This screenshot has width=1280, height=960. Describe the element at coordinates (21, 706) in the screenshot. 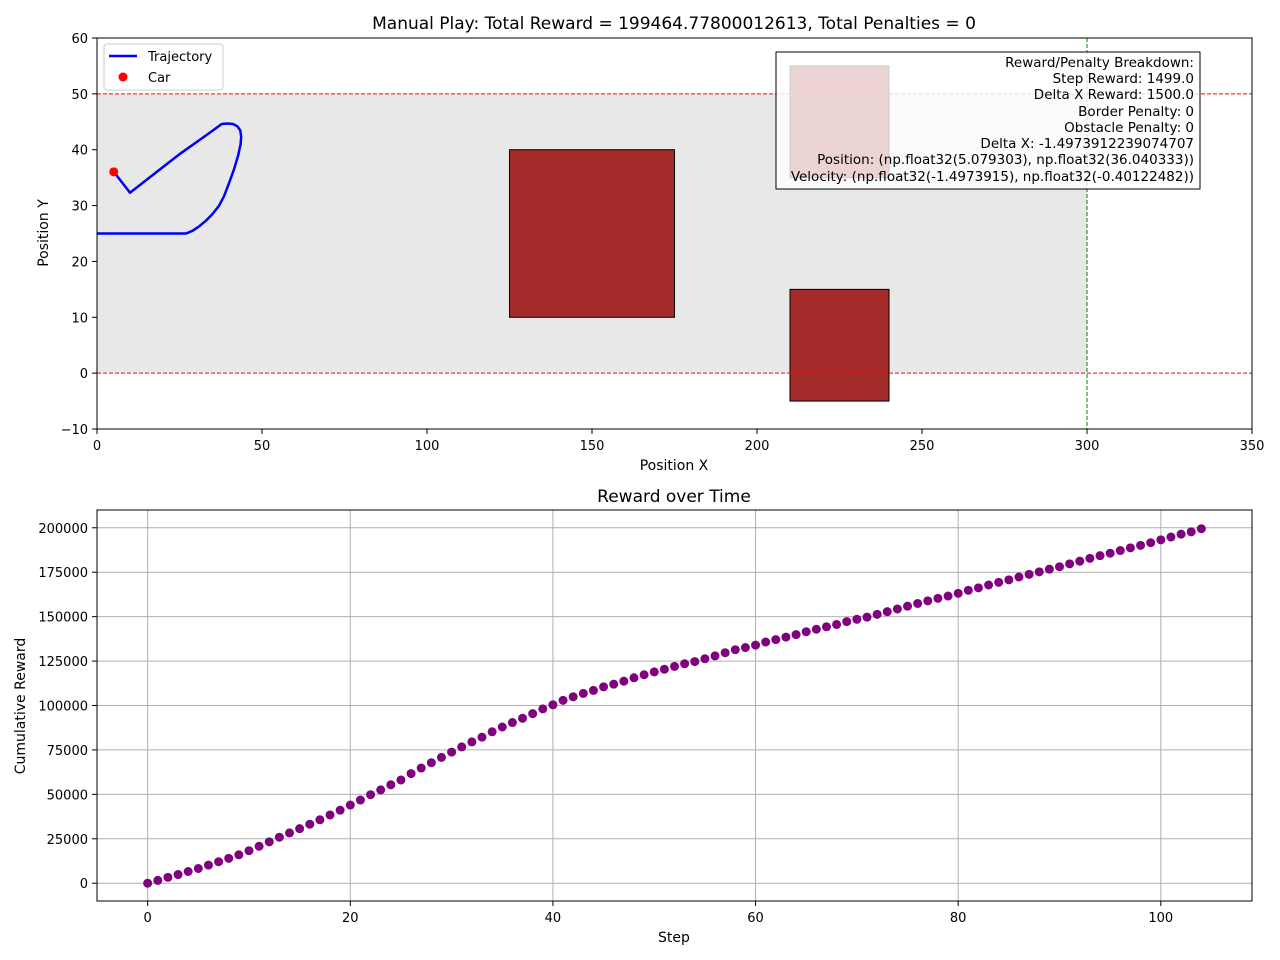

I see `bottom-y-axis-label: Cumulative Reward` at that location.